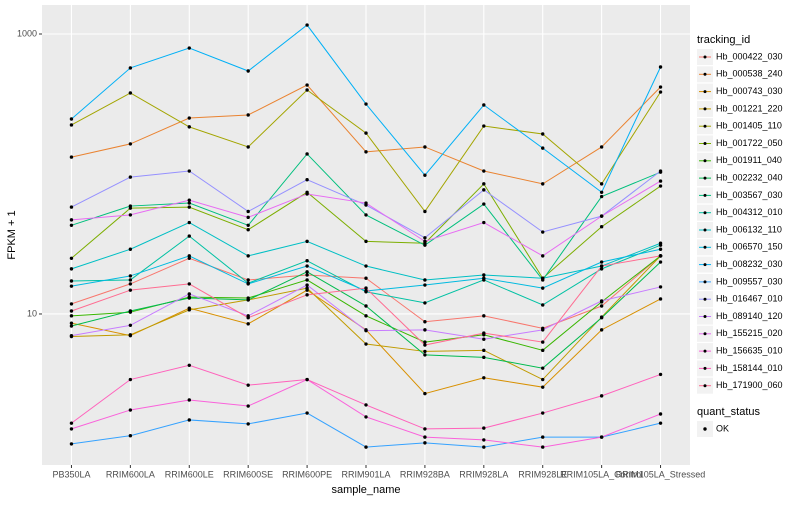 The image size is (800, 505). Describe the element at coordinates (189, 474) in the screenshot. I see `x-tick-label: RRIM600LE` at that location.